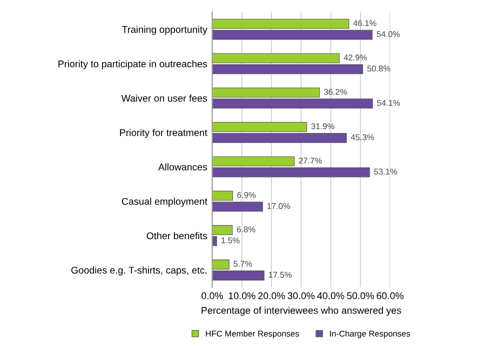  Describe the element at coordinates (364, 23) in the screenshot. I see `data-label: 46.1%` at that location.